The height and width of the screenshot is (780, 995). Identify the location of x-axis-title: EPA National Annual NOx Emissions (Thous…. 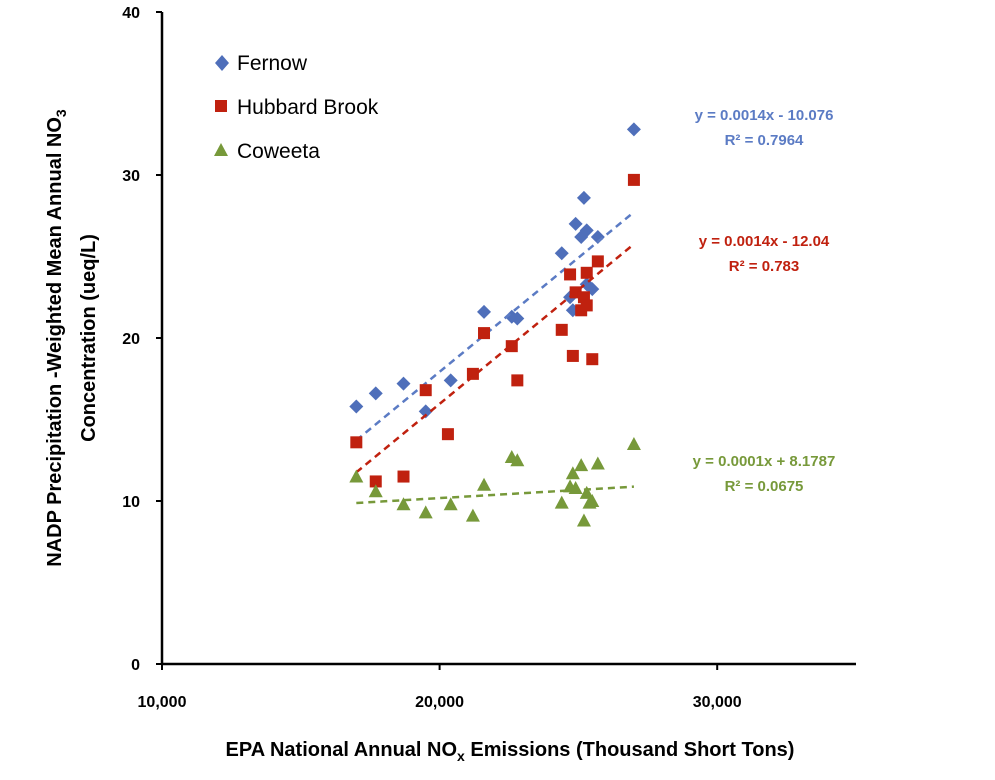
(510, 751).